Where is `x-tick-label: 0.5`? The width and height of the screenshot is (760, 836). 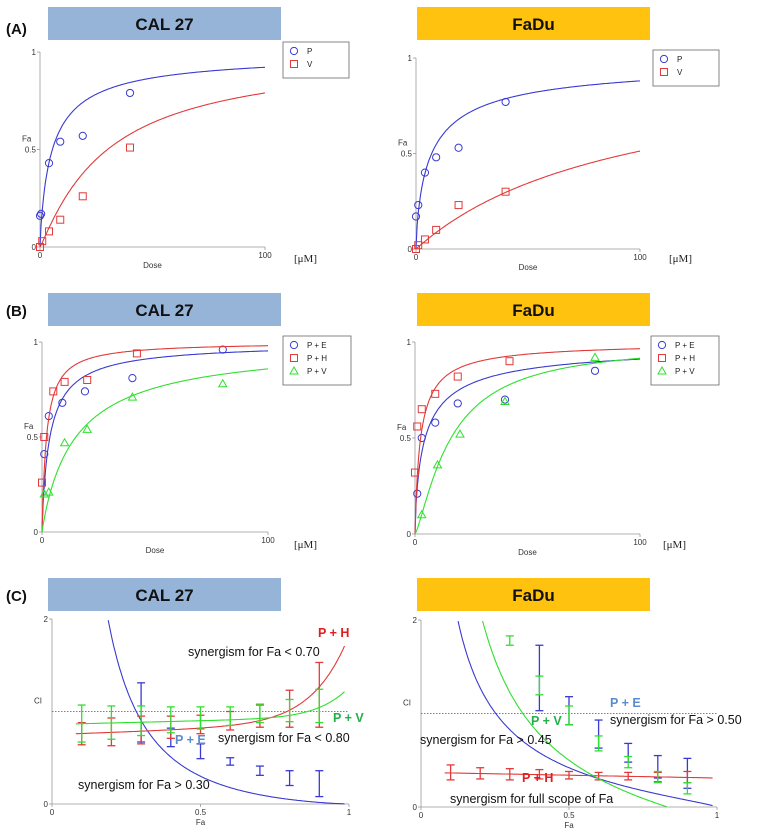 x-tick-label: 0.5 is located at coordinates (201, 812).